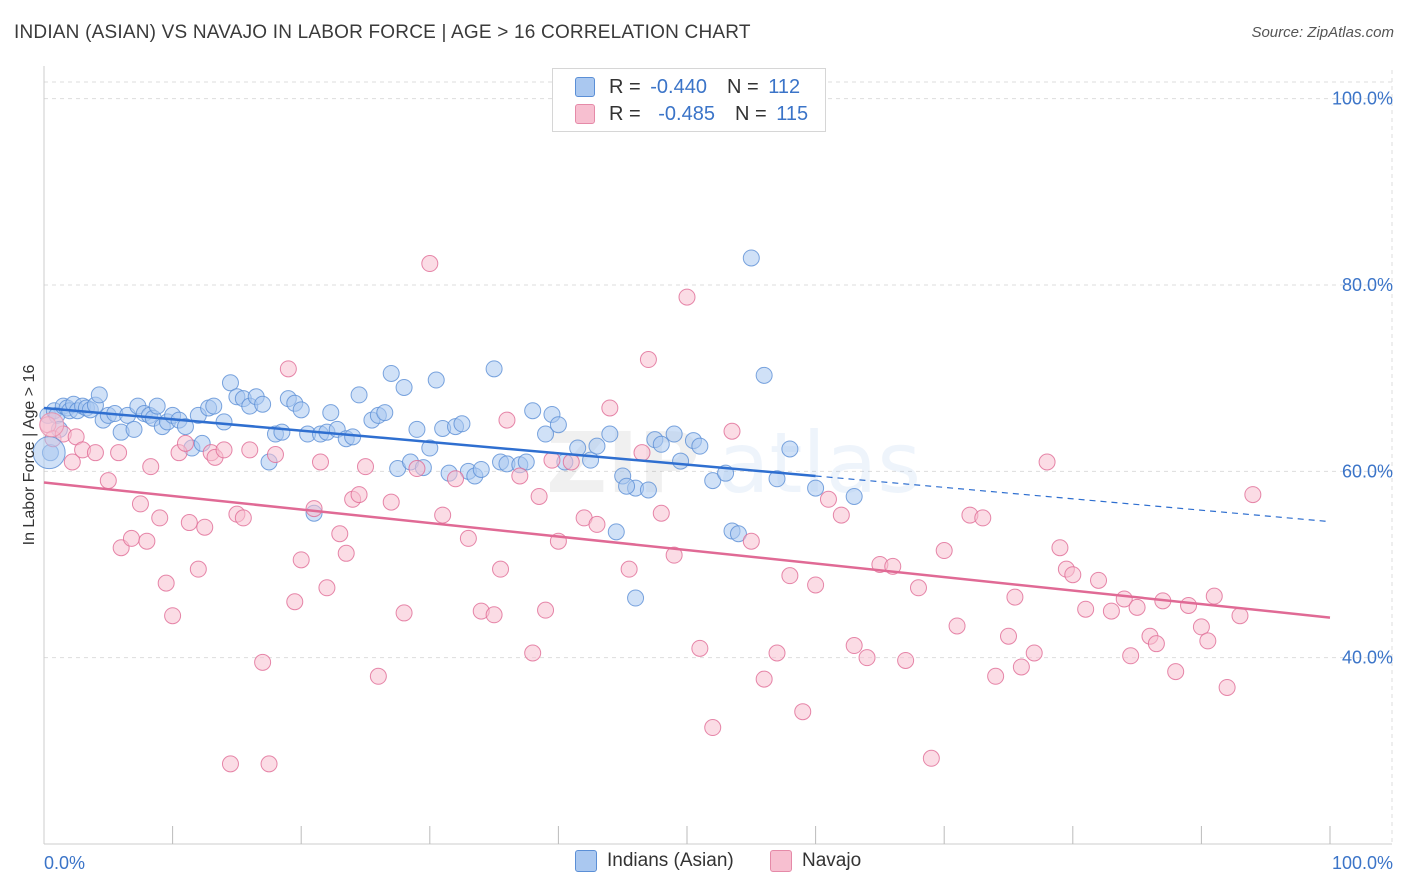 This screenshot has width=1406, height=892. What do you see at coordinates (1362, 378) in the screenshot?
I see `y-tick-labels: 40.0% 60.0% 80.0% 100.0%` at bounding box center [1362, 378].